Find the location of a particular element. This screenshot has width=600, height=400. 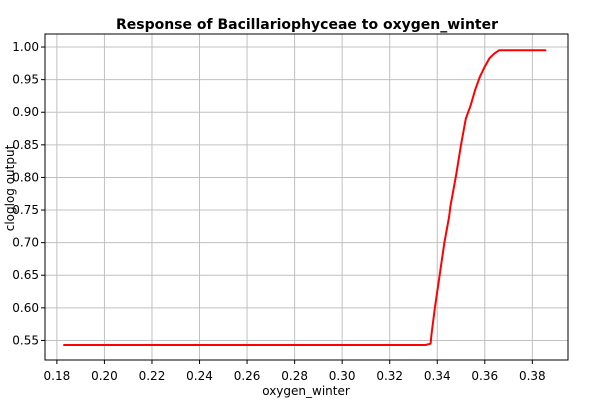

y-axis: 0.55 0.60 0.65 0.70 0.75 0.80 0.85 0.90 0.95 1.00 is located at coordinates (28, 193).